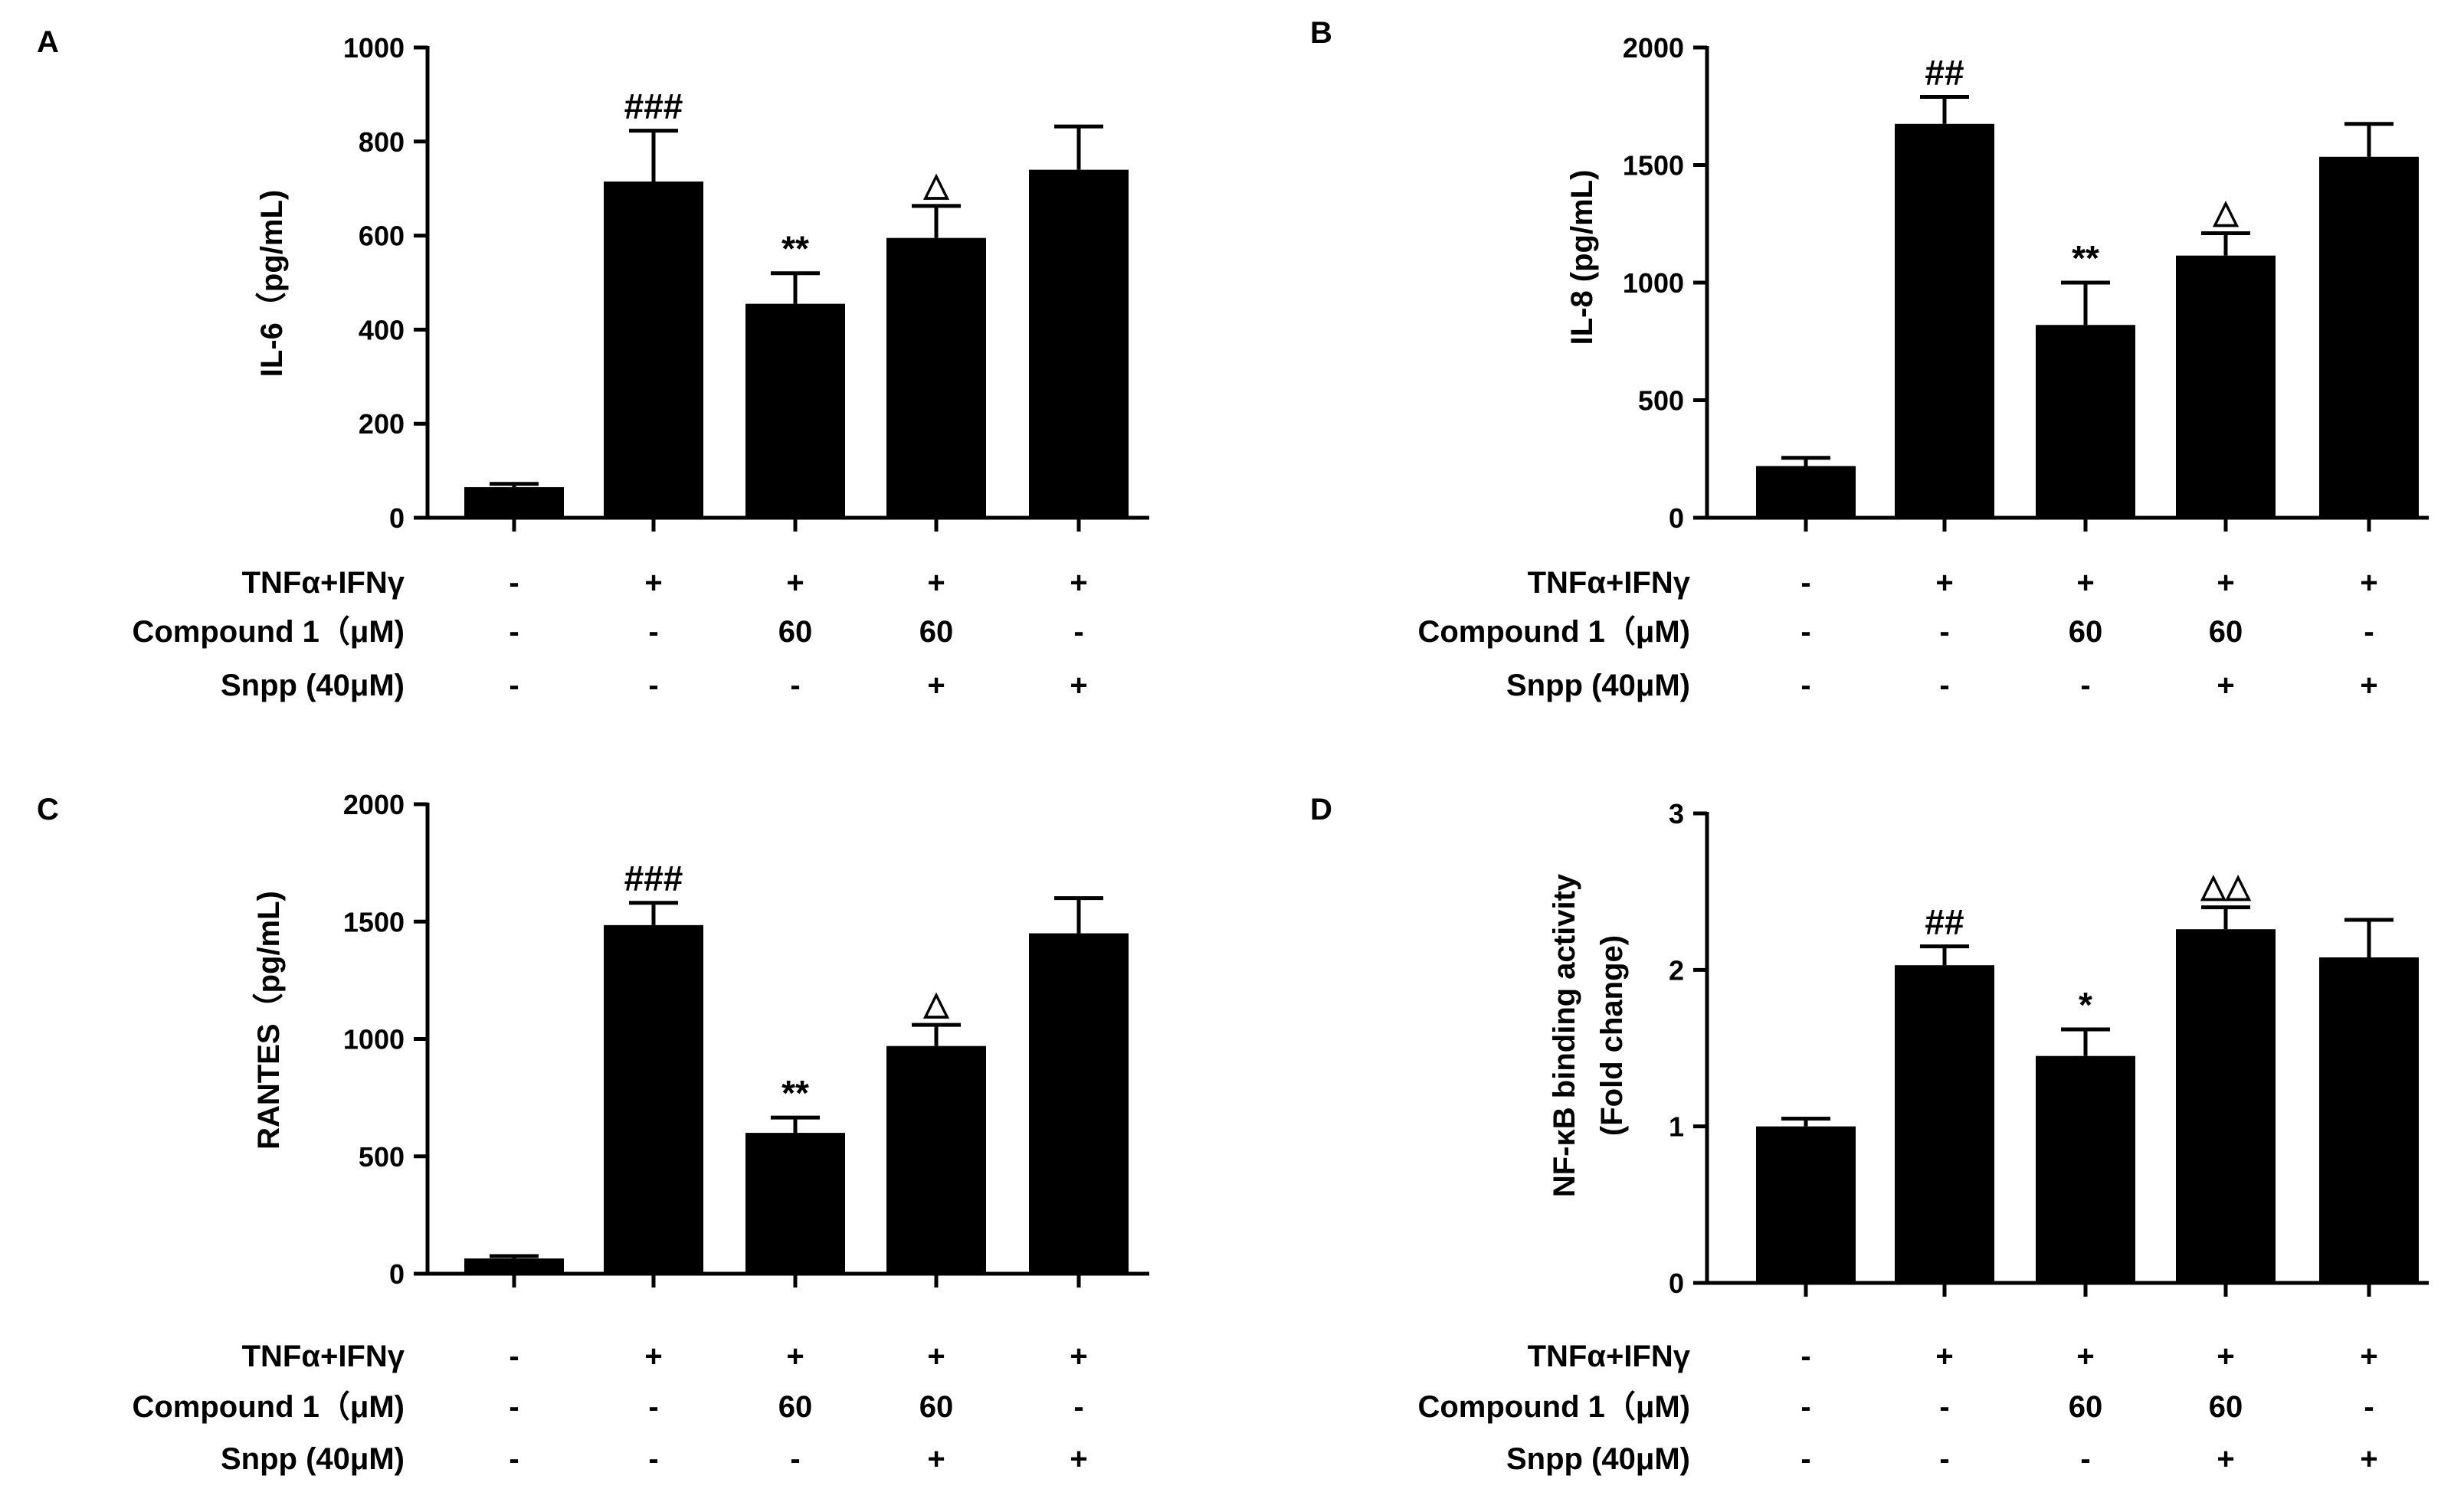 The image size is (2464, 1492). Describe the element at coordinates (1661, 401) in the screenshot. I see `y-tick-label: 500` at that location.